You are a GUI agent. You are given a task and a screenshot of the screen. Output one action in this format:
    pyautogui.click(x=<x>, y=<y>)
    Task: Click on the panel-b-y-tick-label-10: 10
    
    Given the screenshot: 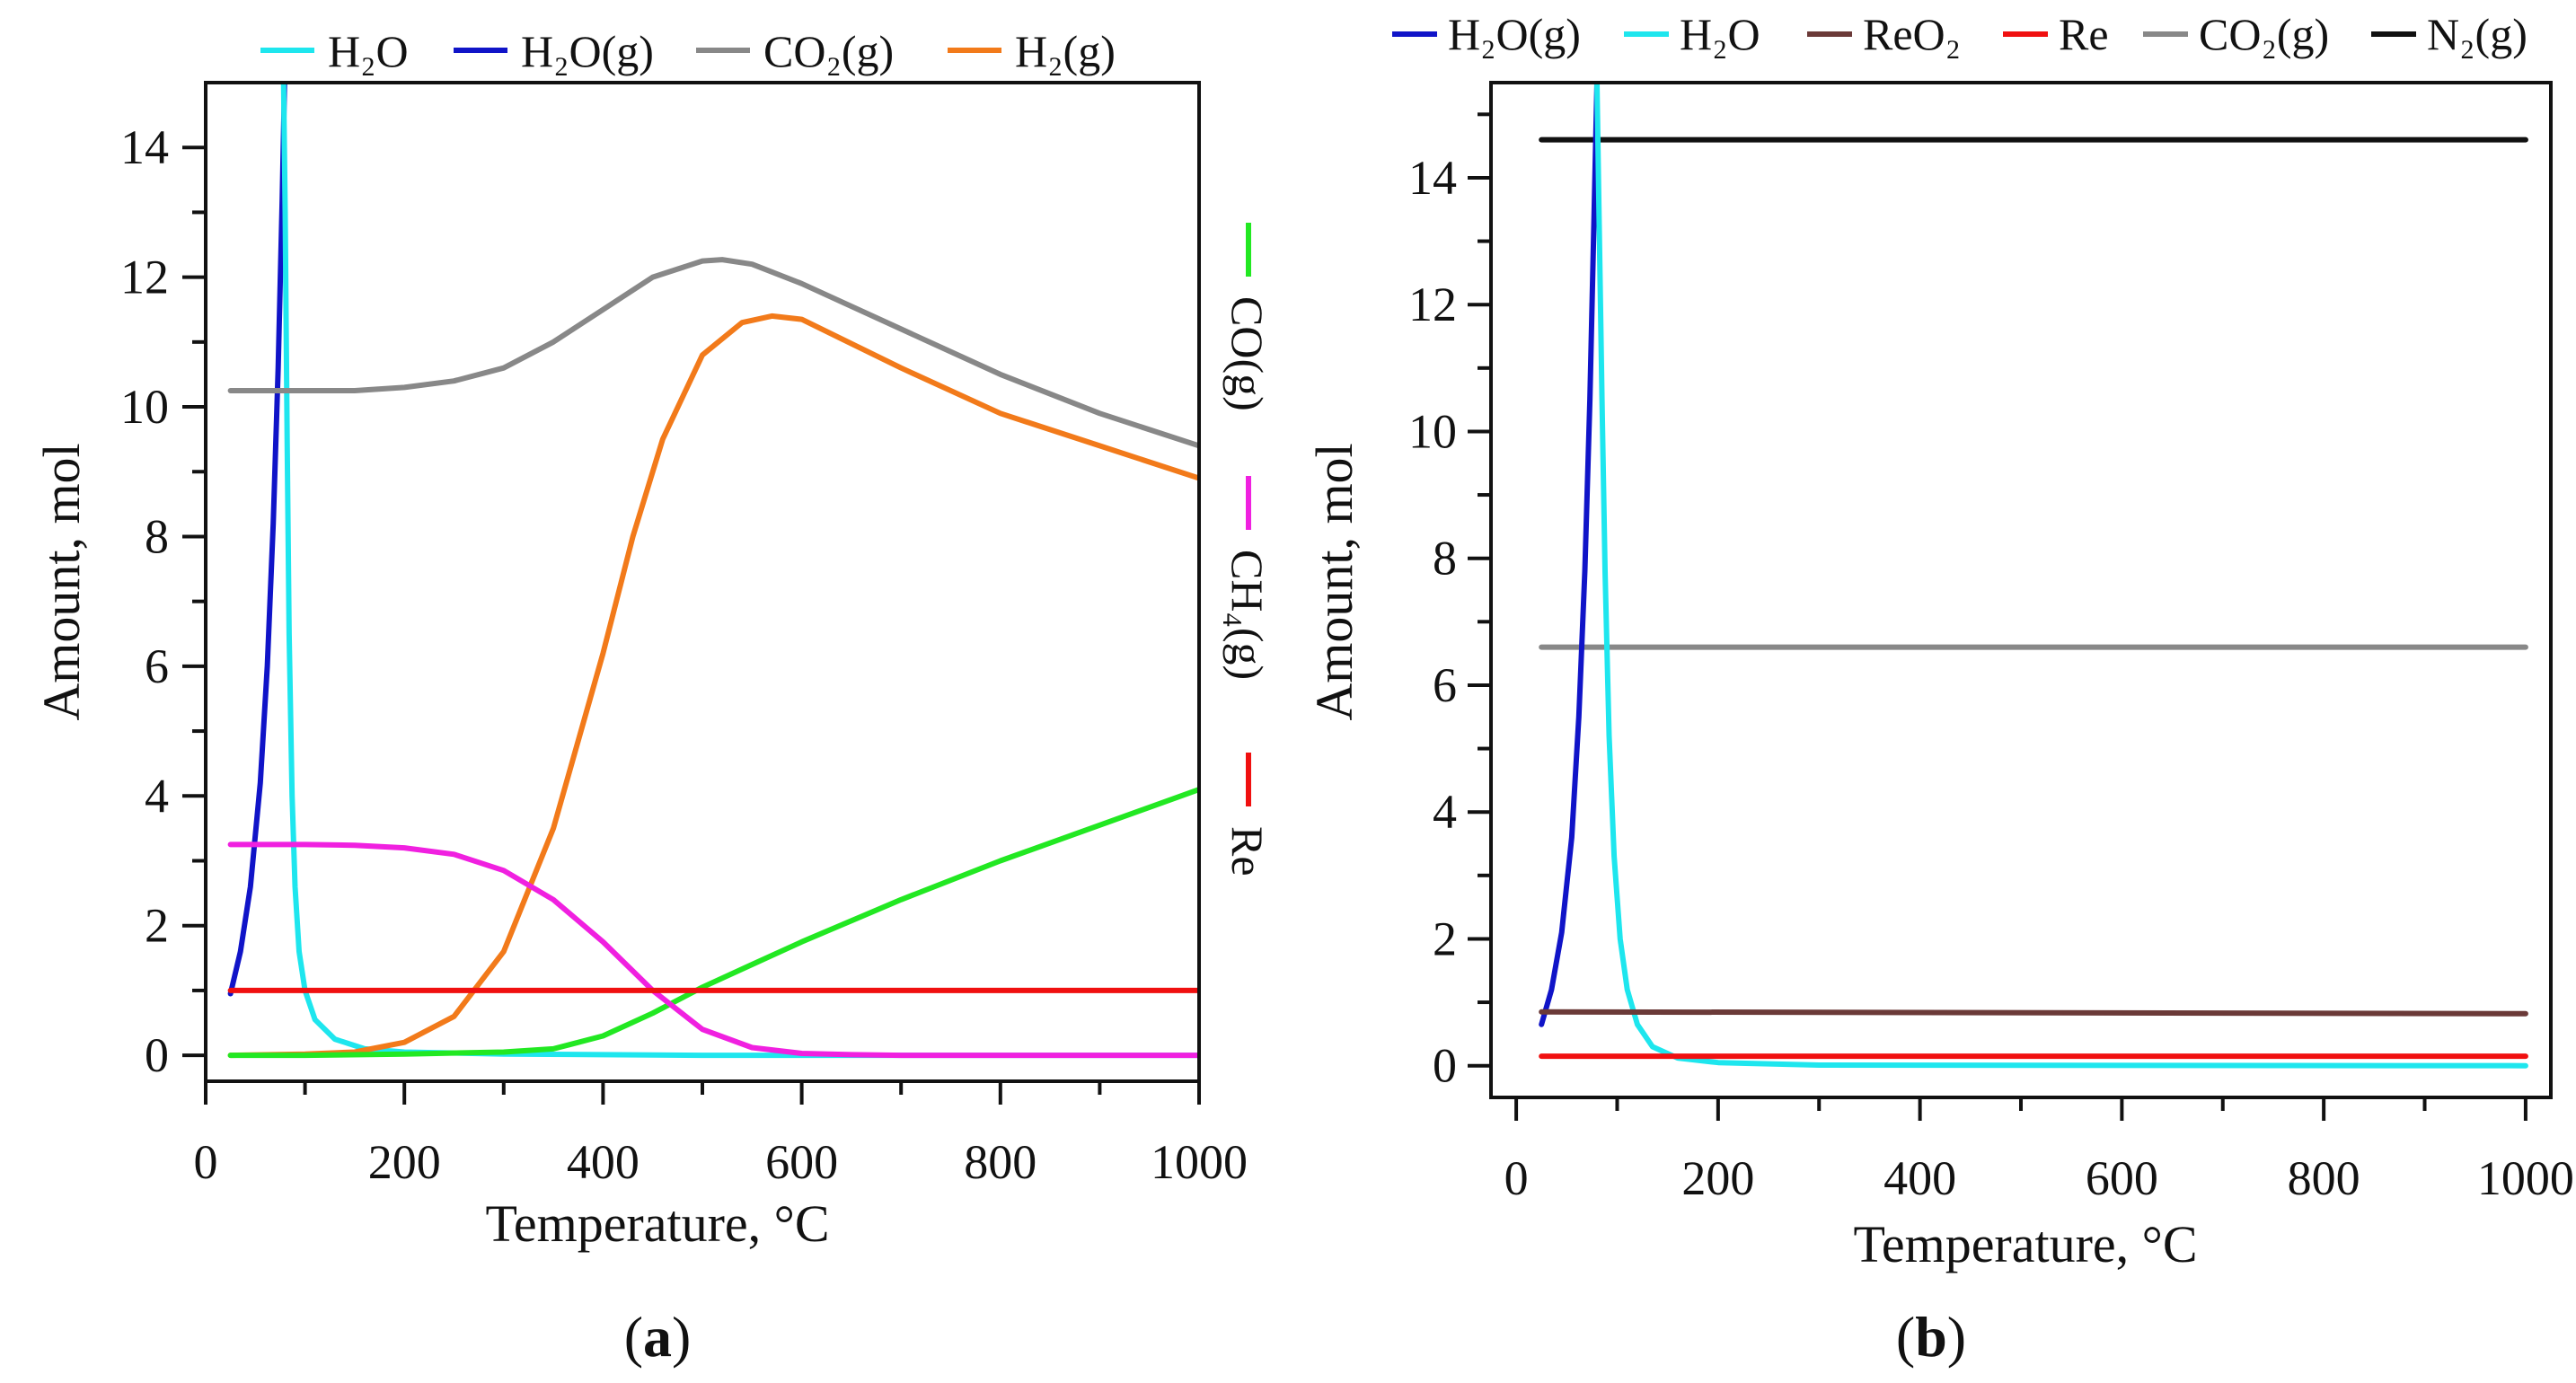 What is the action you would take?
    pyautogui.click(x=1432, y=431)
    